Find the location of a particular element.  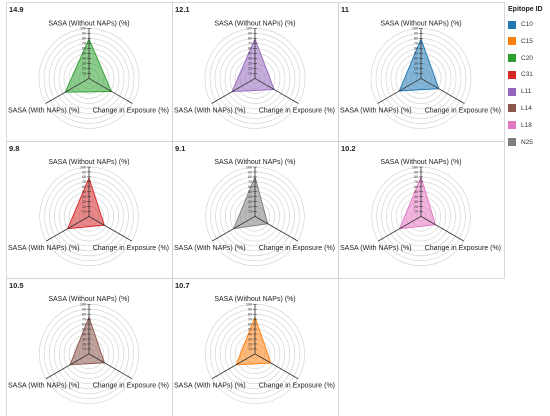

legend-label: L18 is located at coordinates (526, 125).